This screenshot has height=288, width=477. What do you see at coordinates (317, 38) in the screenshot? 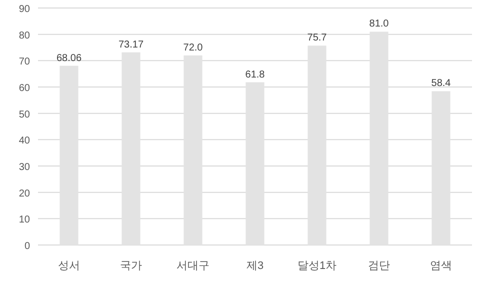
I see `data-label: 75.7` at bounding box center [317, 38].